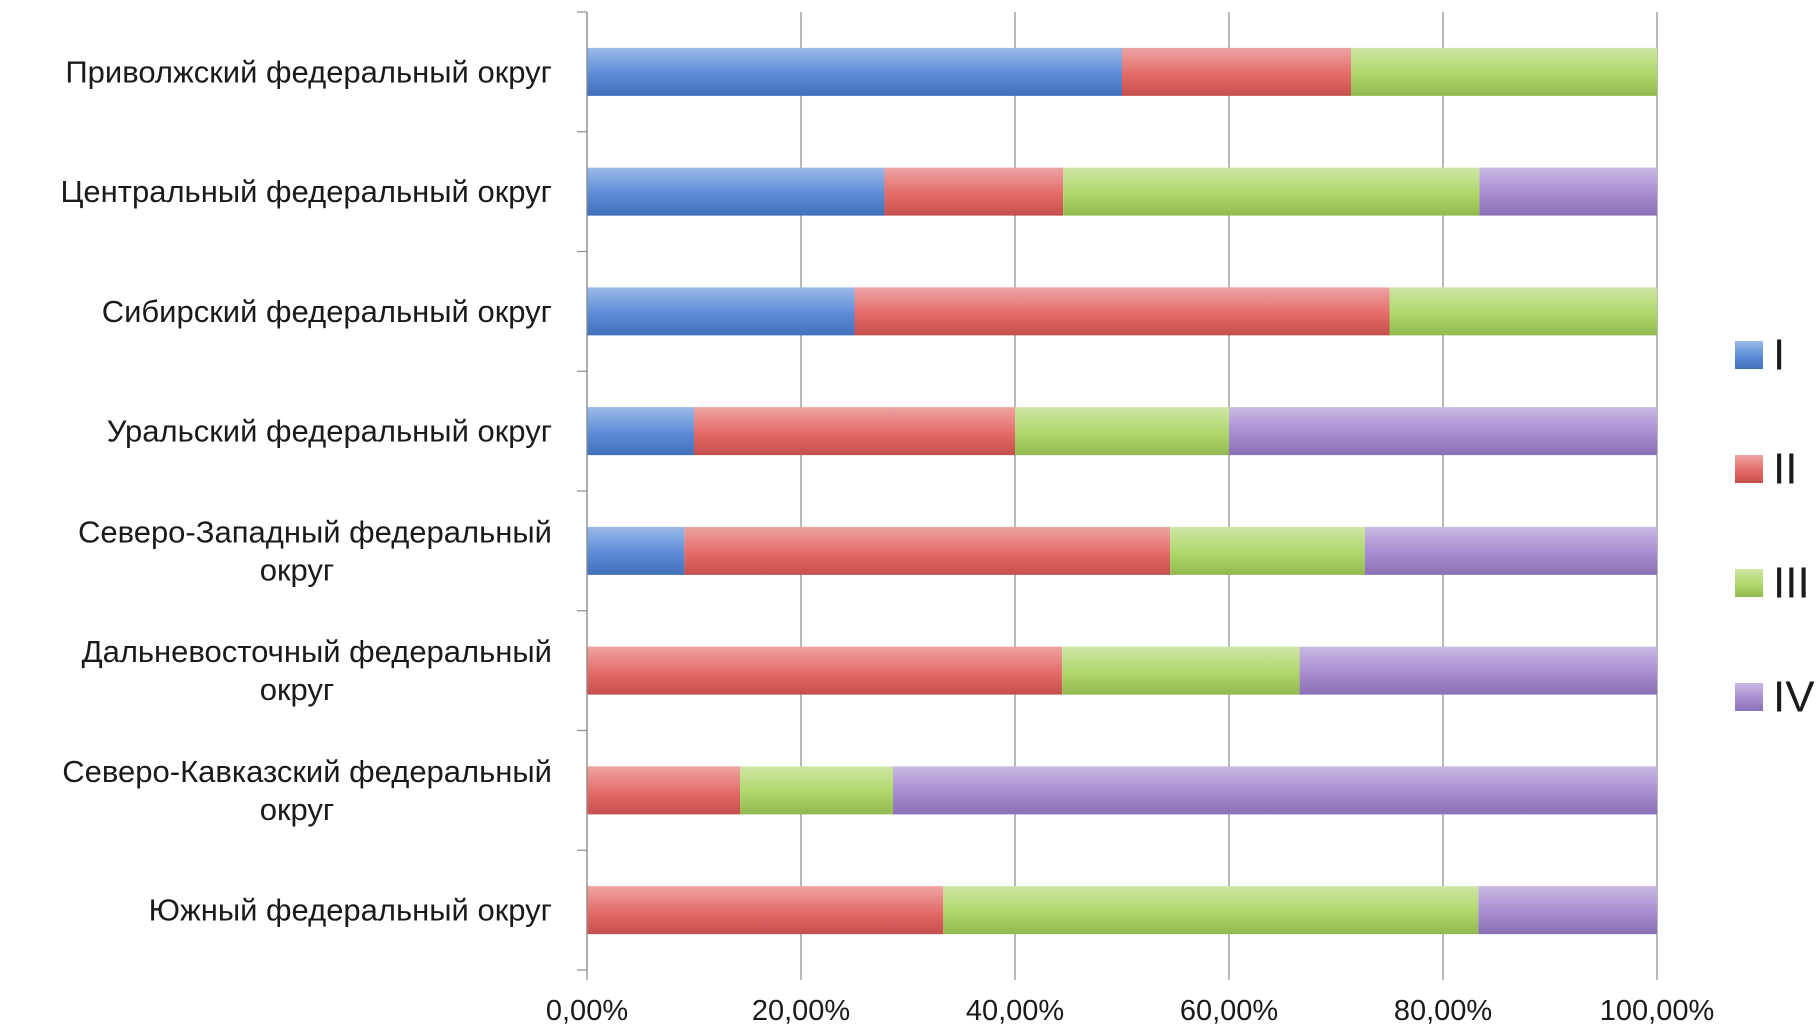 Image resolution: width=1819 pixels, height=1034 pixels. What do you see at coordinates (327, 311) in the screenshot?
I see `category-label: Сибирский федеральный округ` at bounding box center [327, 311].